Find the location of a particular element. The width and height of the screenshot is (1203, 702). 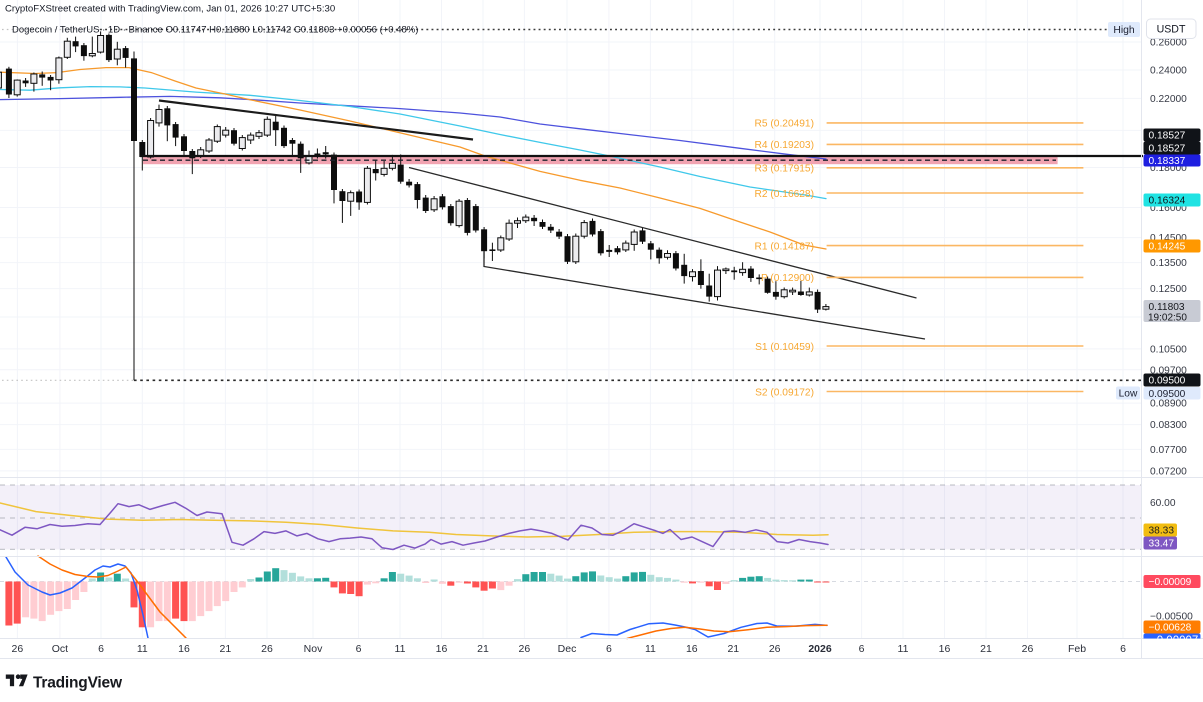

svg-text: 0.13500 is located at coordinates (1168, 263).